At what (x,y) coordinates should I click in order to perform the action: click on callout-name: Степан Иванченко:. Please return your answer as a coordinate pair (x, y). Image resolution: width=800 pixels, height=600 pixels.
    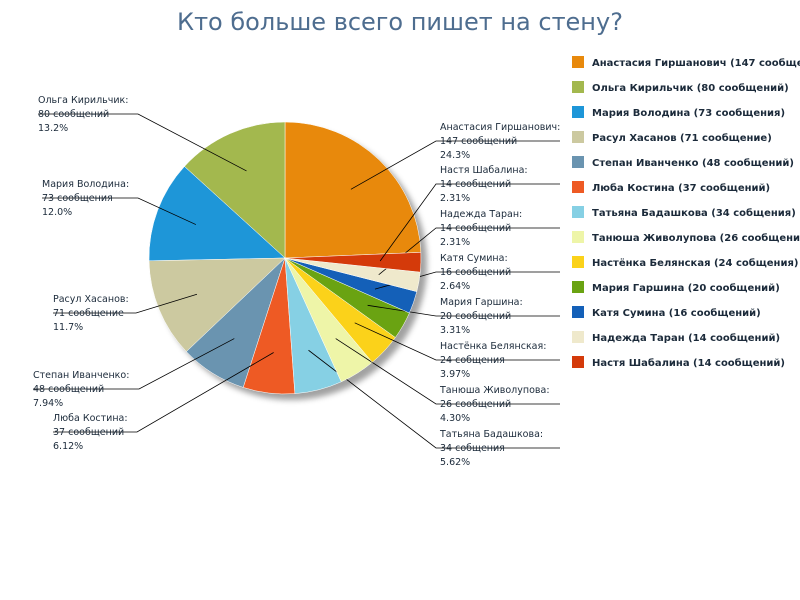
    Looking at the image, I should click on (81, 375).